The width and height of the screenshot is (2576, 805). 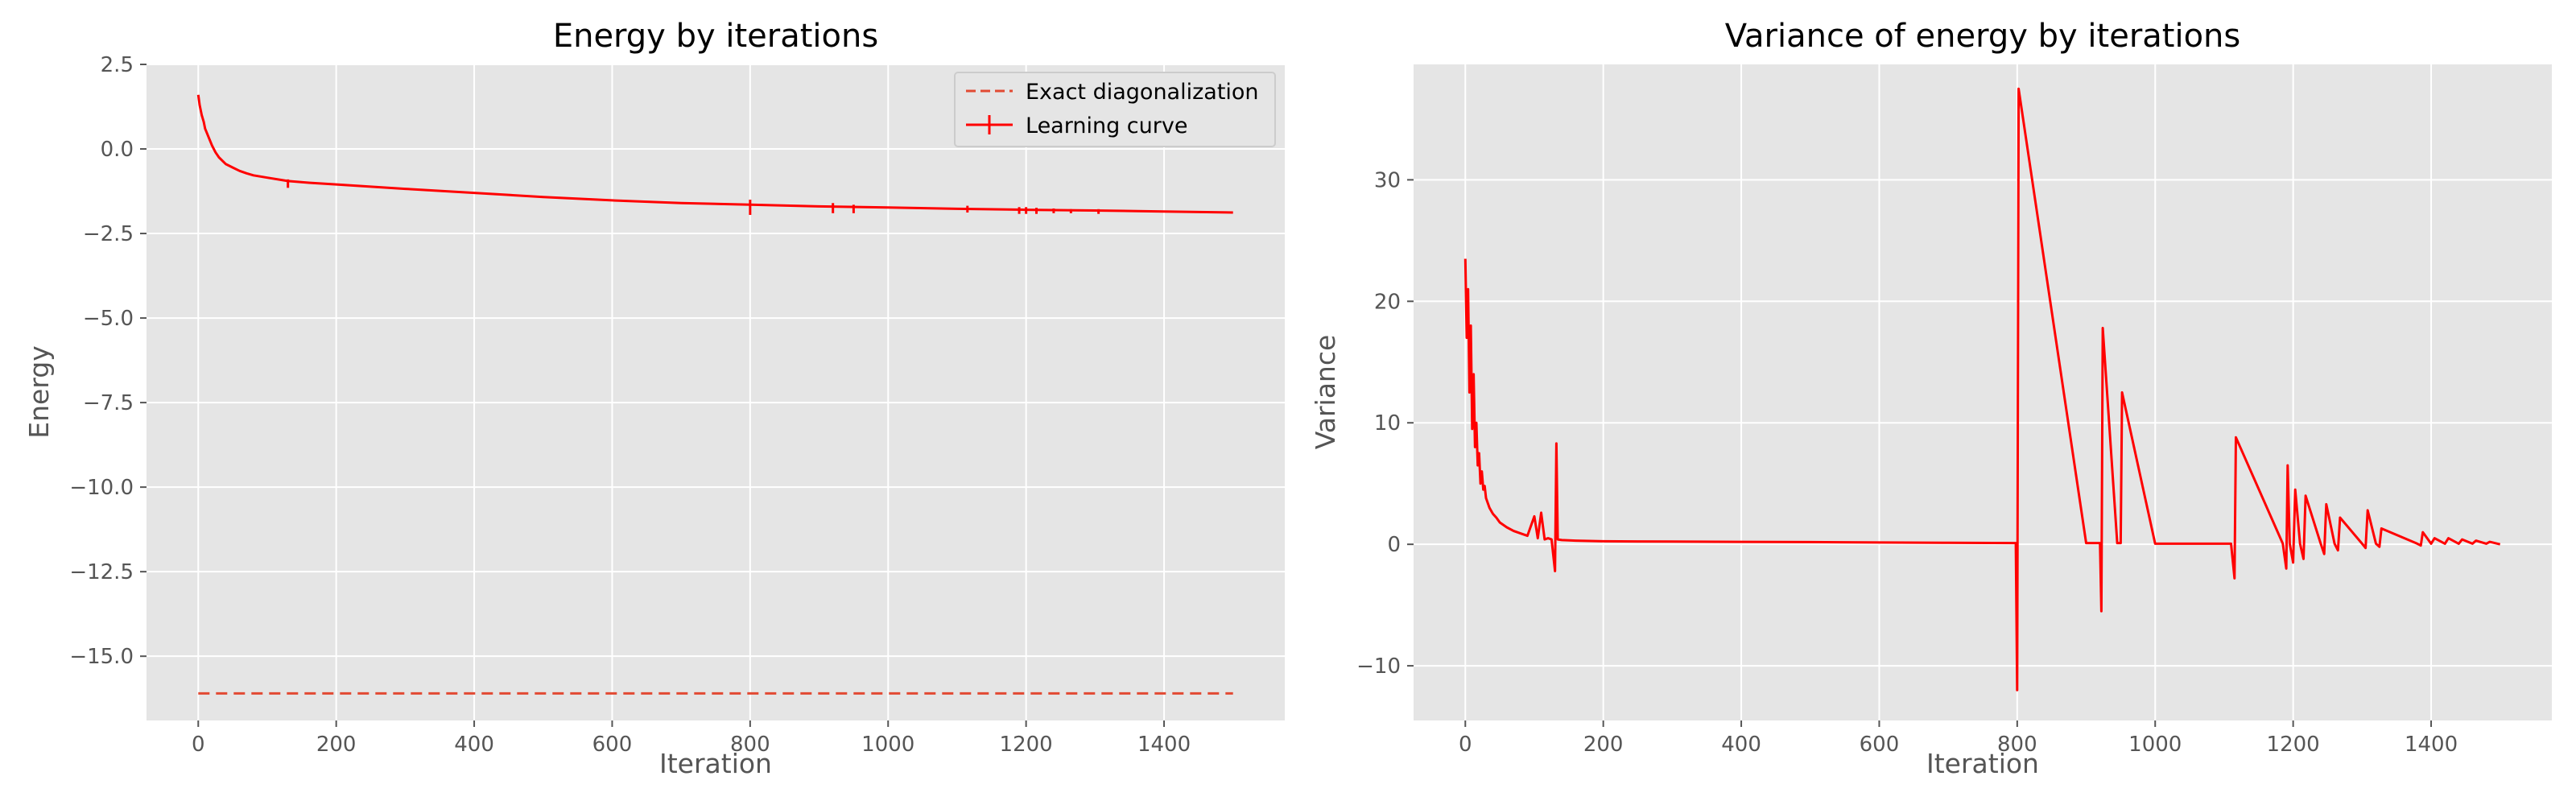 What do you see at coordinates (715, 36) in the screenshot?
I see `energy-chart-title: Energy by iterations` at bounding box center [715, 36].